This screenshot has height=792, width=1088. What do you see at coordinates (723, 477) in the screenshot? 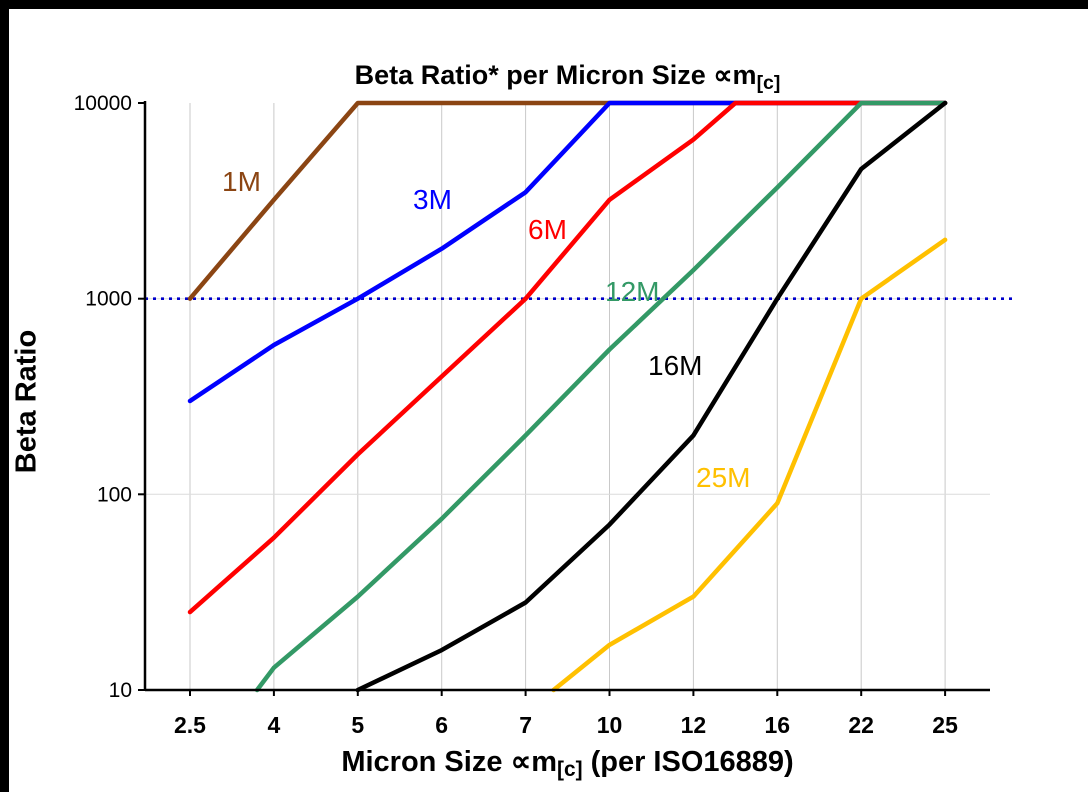
I see `series-label-25M: 25M` at bounding box center [723, 477].